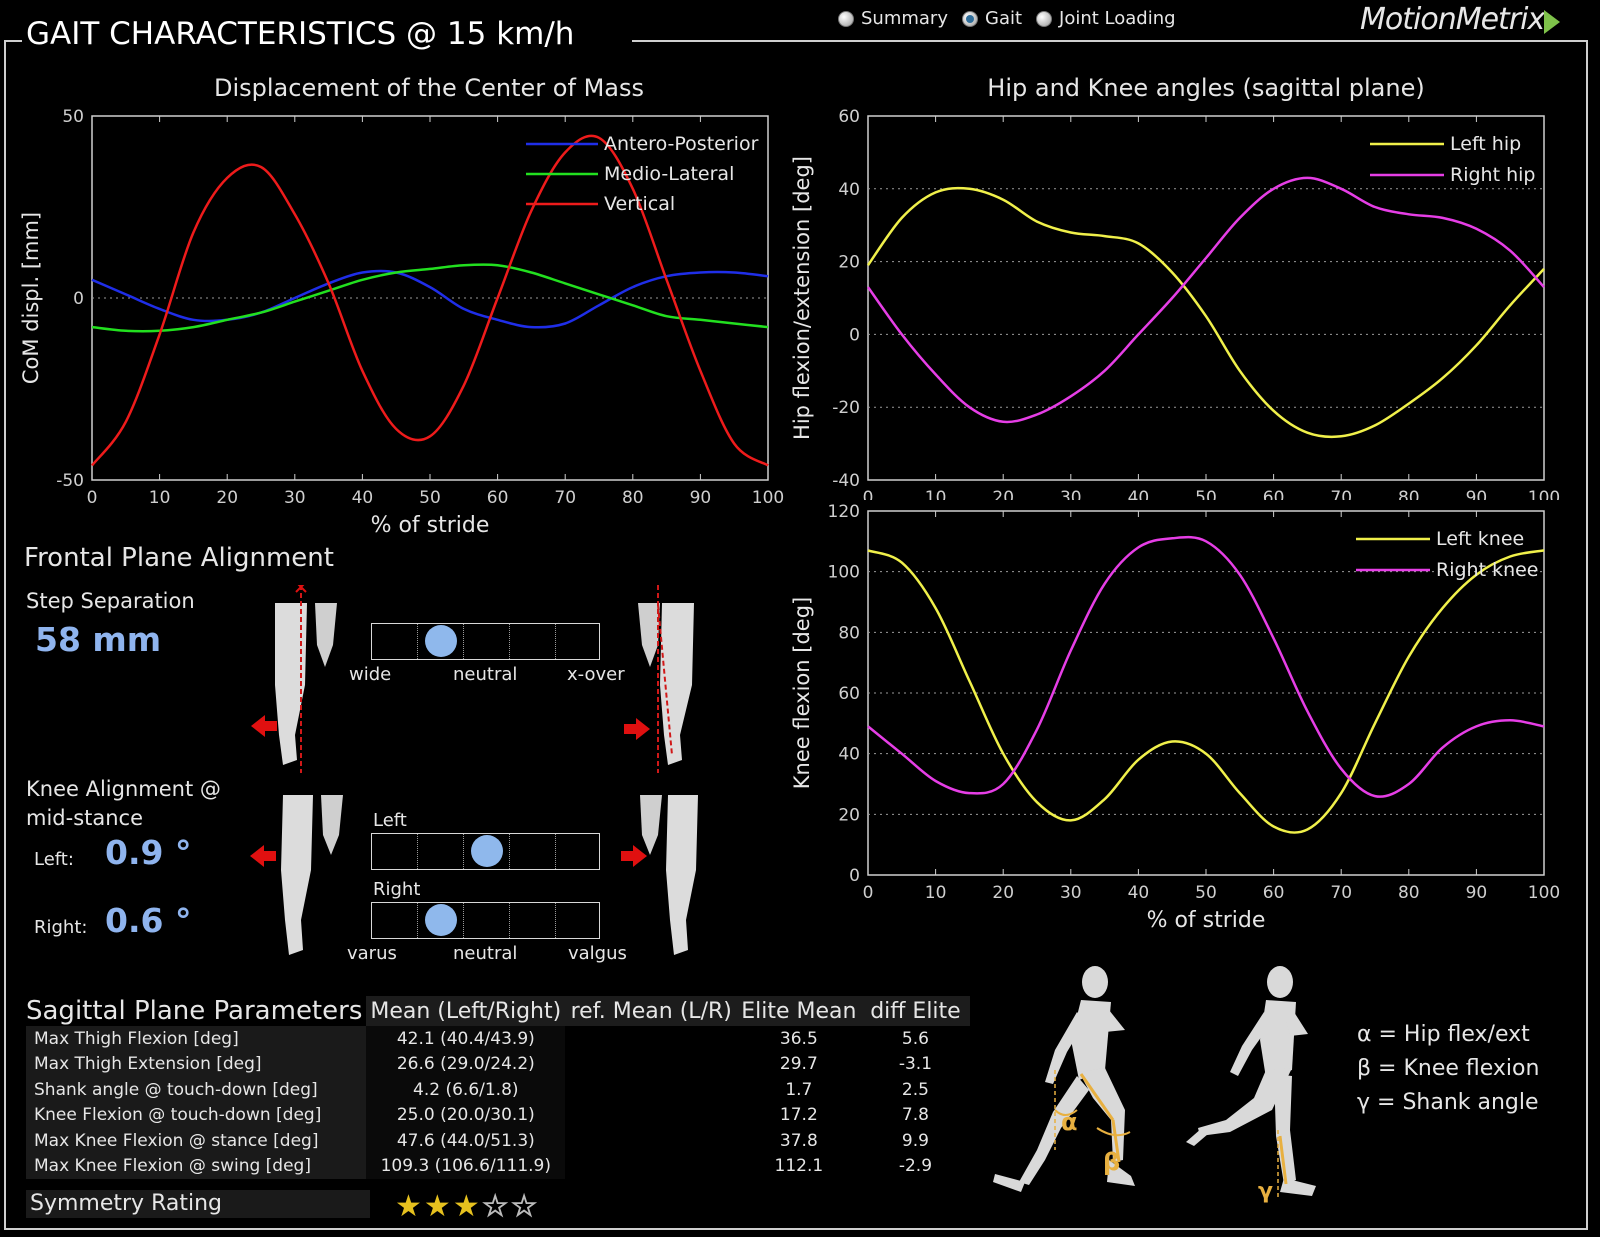 The image size is (1600, 1237). I want to click on scale-label-x-over: x-over, so click(596, 674).